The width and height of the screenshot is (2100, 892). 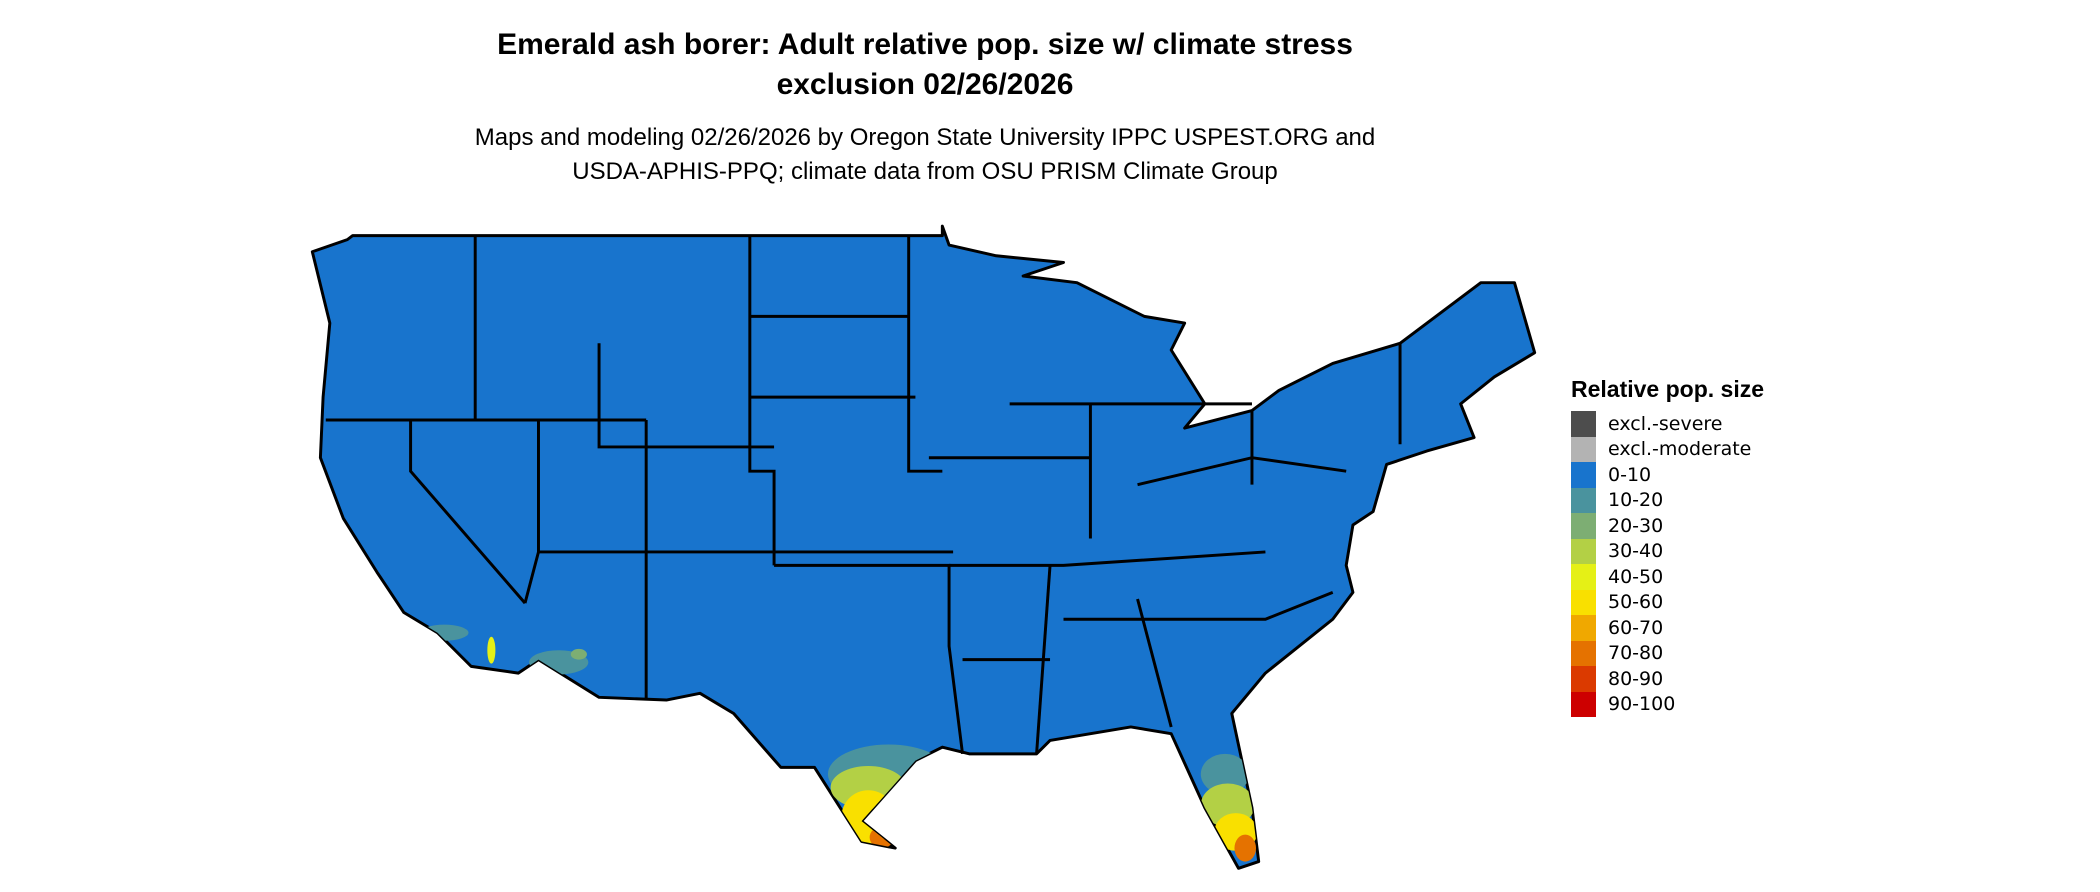 What do you see at coordinates (1667, 653) in the screenshot?
I see `legend-item: 70-80` at bounding box center [1667, 653].